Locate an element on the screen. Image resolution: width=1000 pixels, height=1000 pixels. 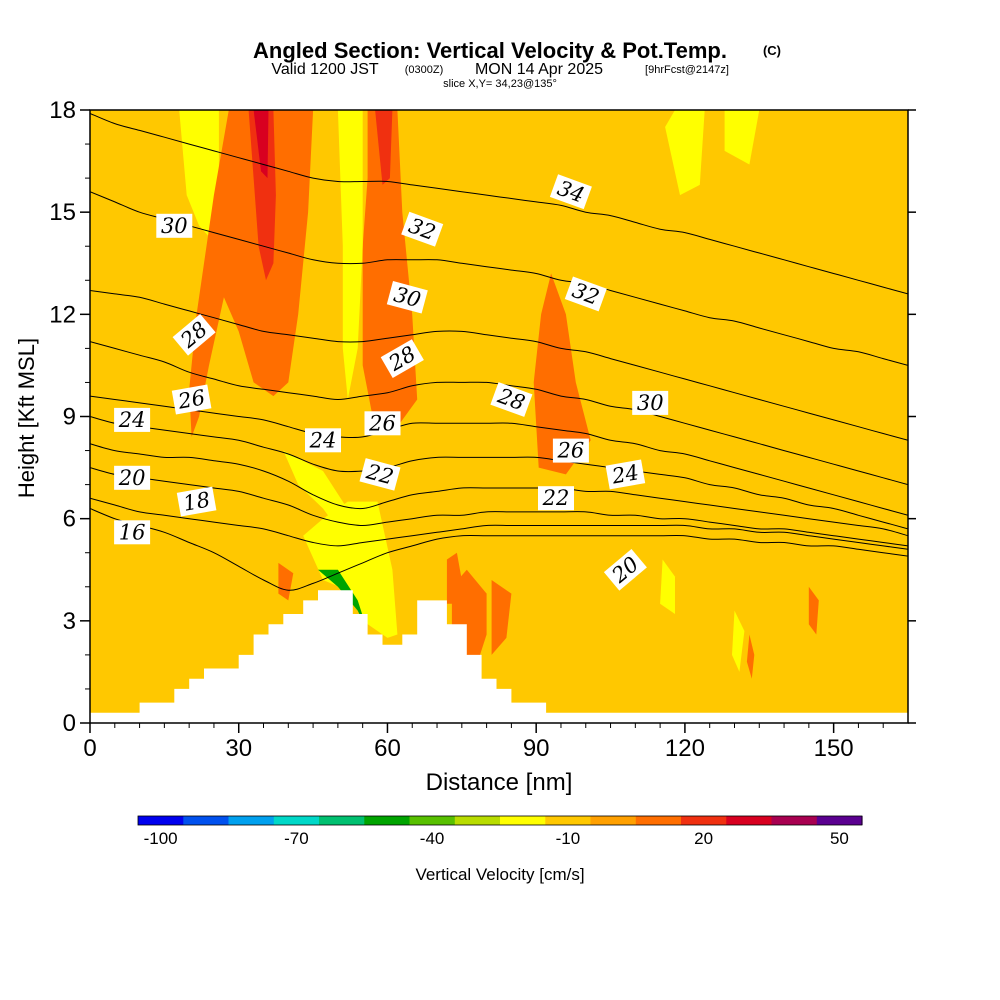
colorbar-label: Vertical Velocity [cm/s] is located at coordinates (499, 874).